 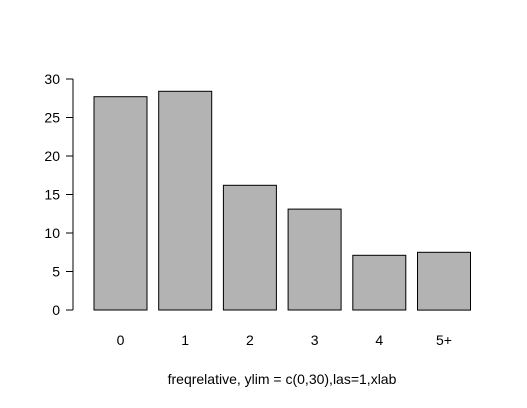 What do you see at coordinates (52, 79) in the screenshot?
I see `y-tick-label-30: 30` at bounding box center [52, 79].